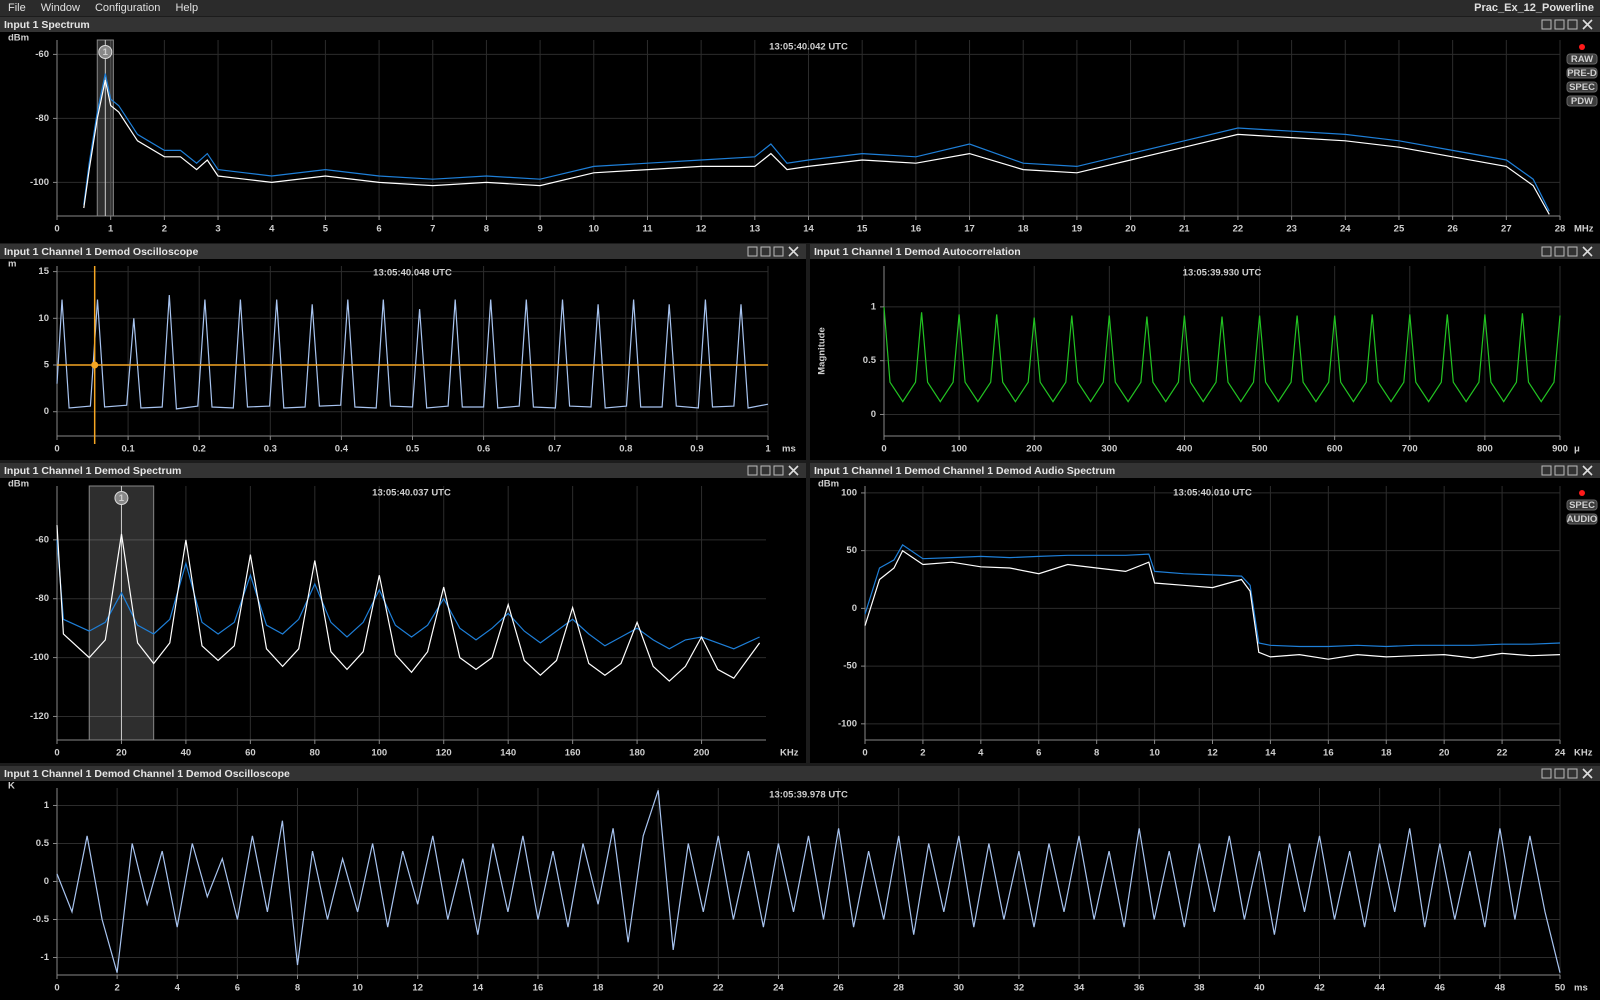  What do you see at coordinates (1205, 352) in the screenshot?
I see `panel` at bounding box center [1205, 352].